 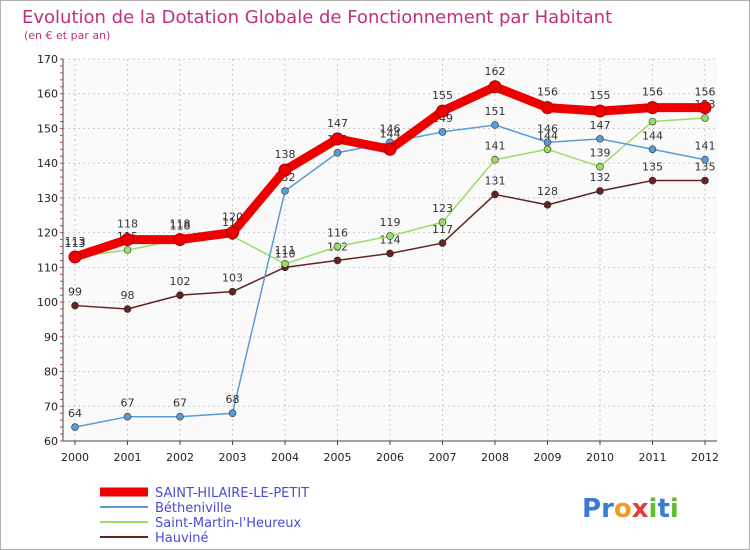 What do you see at coordinates (607, 509) in the screenshot?
I see `brand-letter: r` at bounding box center [607, 509].